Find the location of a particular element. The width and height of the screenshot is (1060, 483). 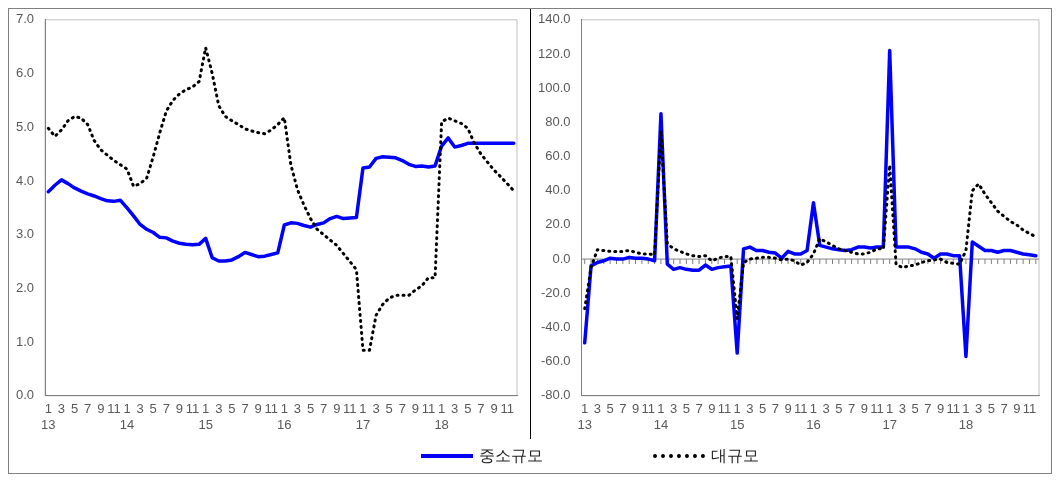

y-tick-label: 40.0 is located at coordinates (557, 190).